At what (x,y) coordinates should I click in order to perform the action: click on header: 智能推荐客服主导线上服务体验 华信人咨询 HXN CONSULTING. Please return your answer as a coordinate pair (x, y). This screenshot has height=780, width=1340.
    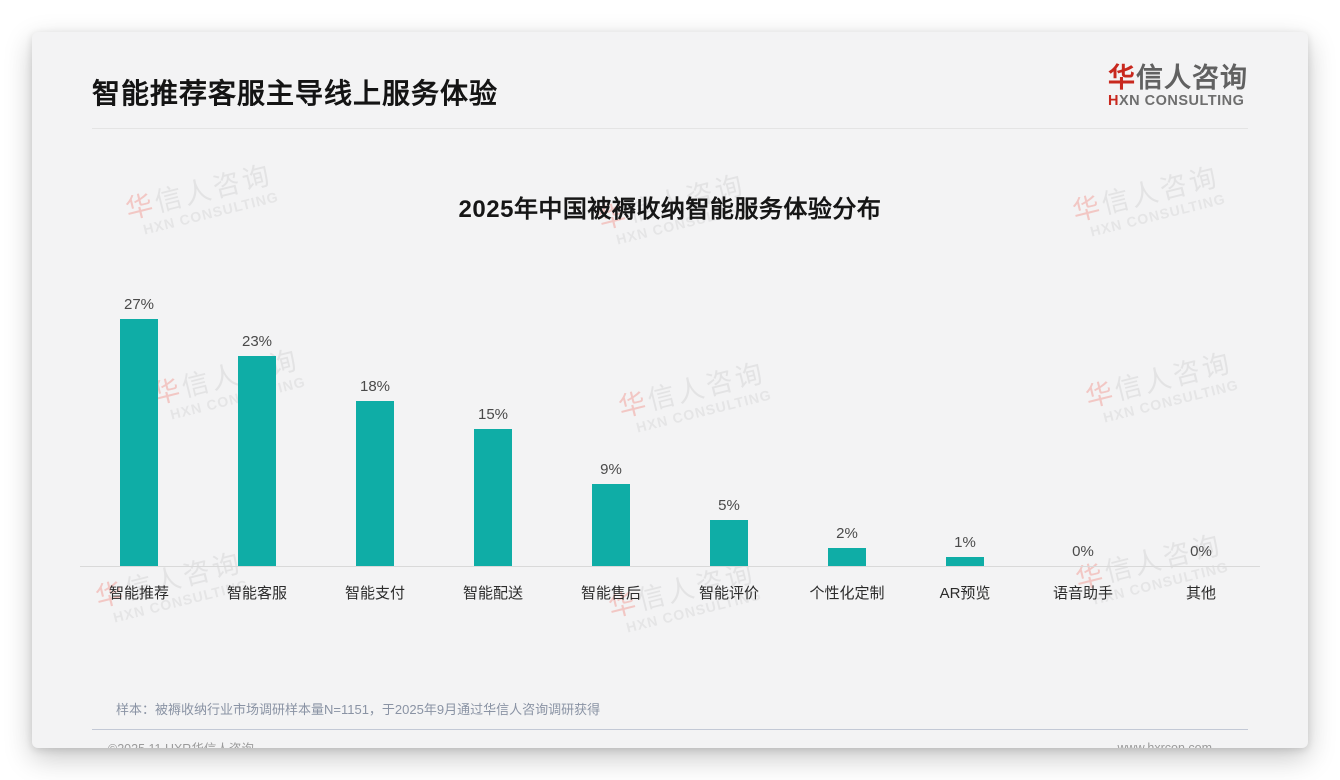
    Looking at the image, I should click on (670, 87).